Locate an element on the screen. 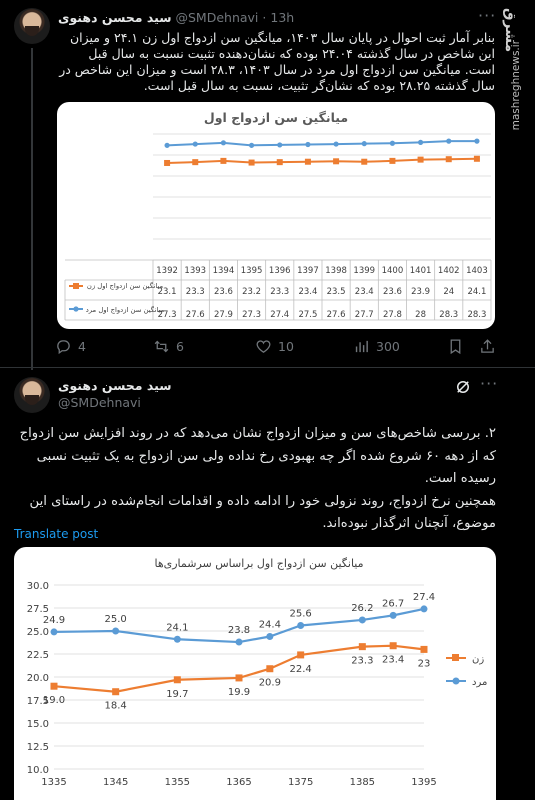 This screenshot has width=535, height=800. avatar is located at coordinates (32, 26).